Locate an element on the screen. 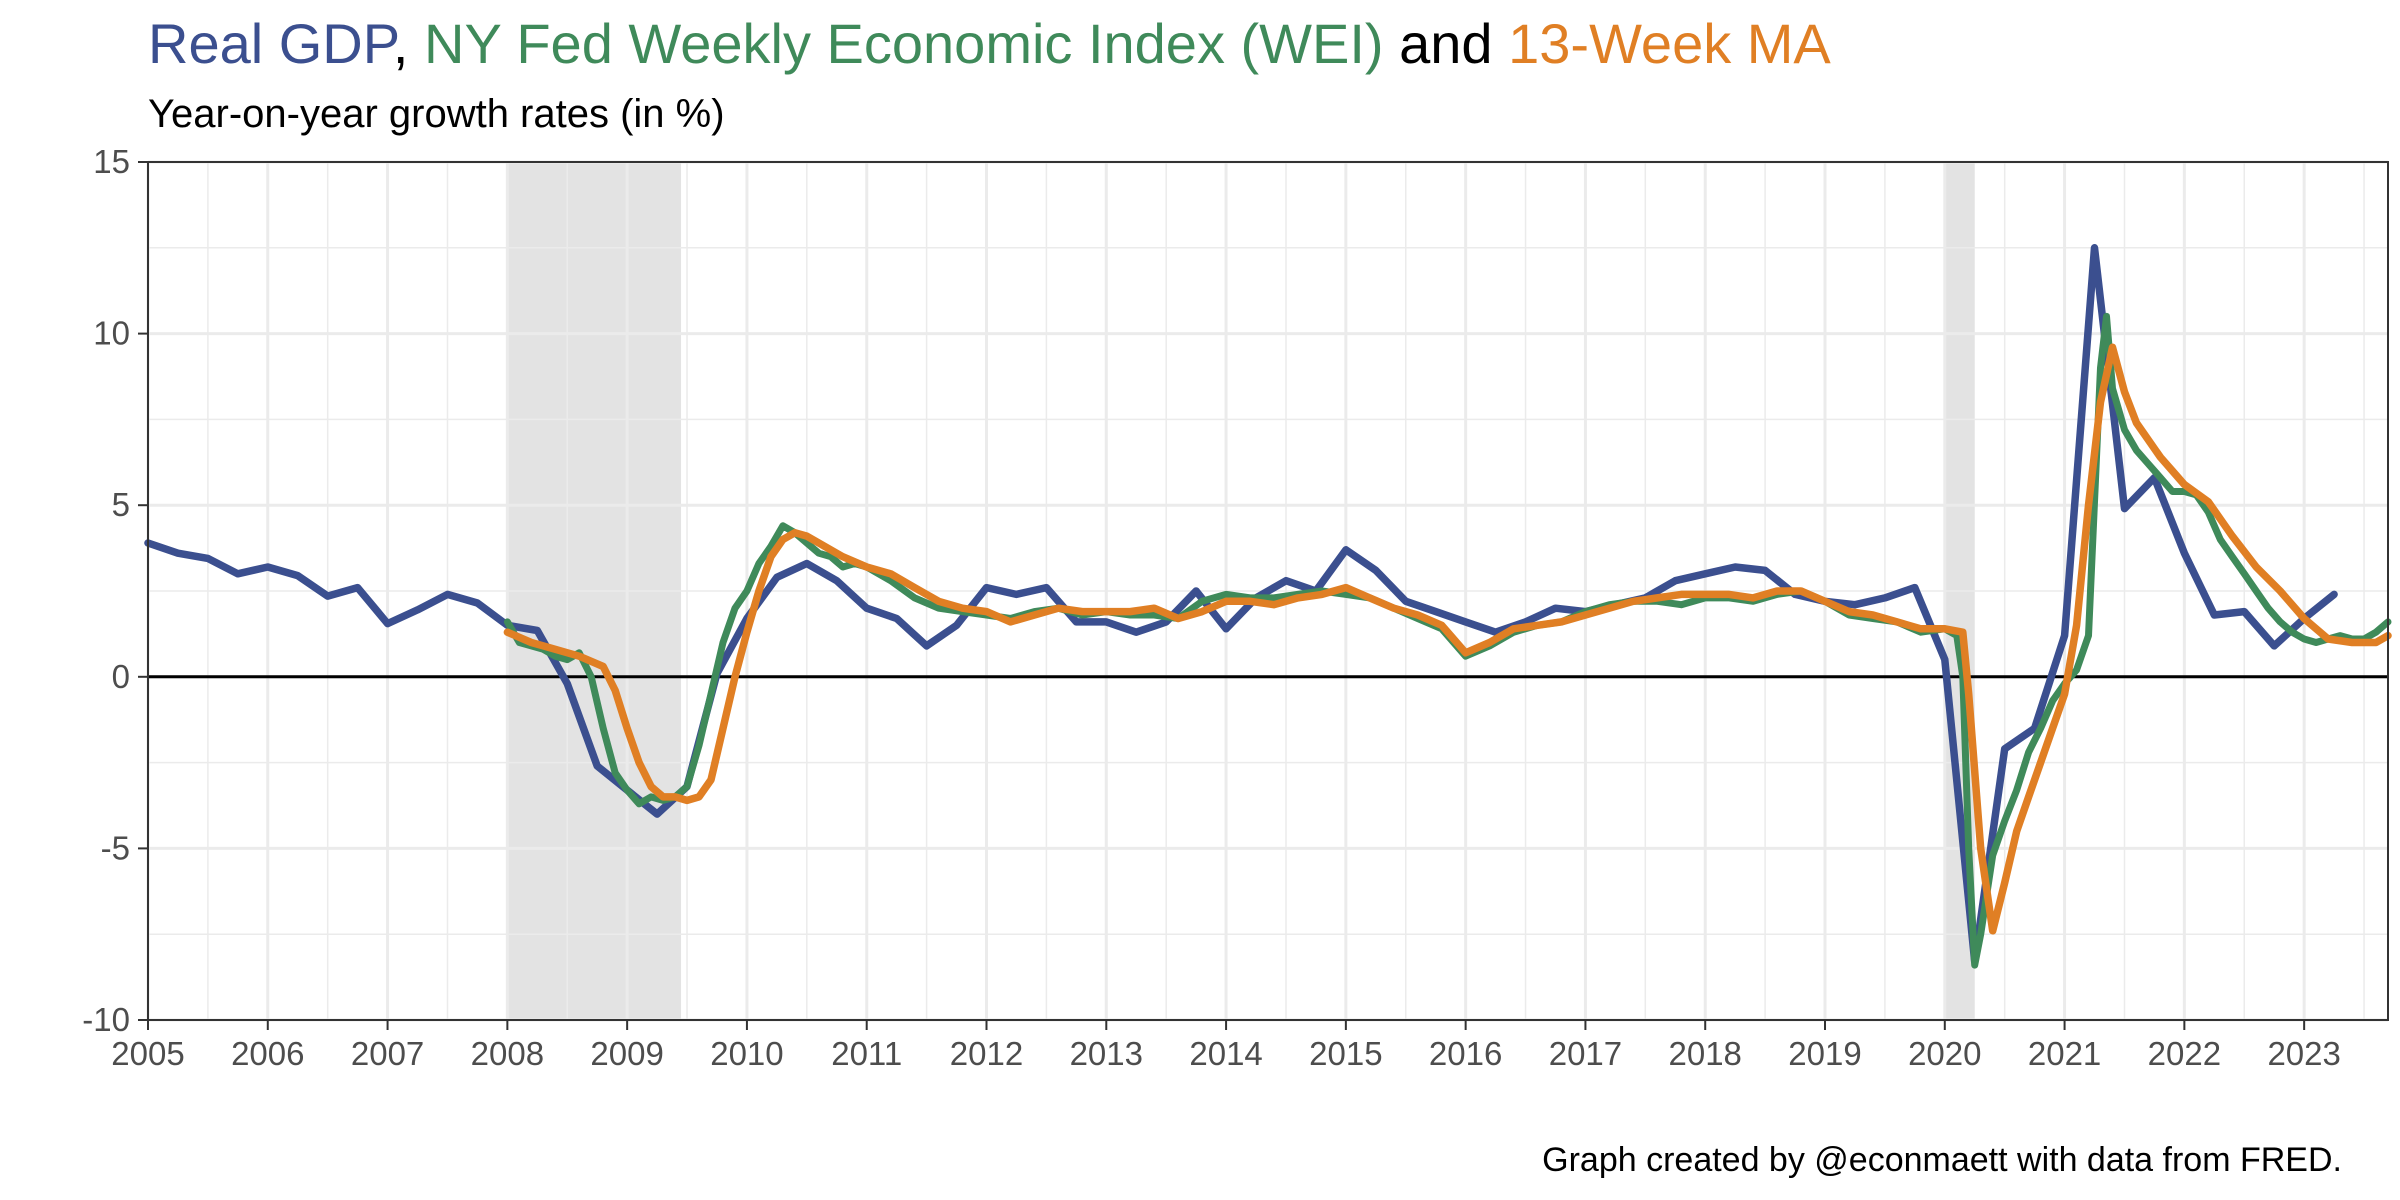  x-tick-label: 2011 is located at coordinates (866, 1053).